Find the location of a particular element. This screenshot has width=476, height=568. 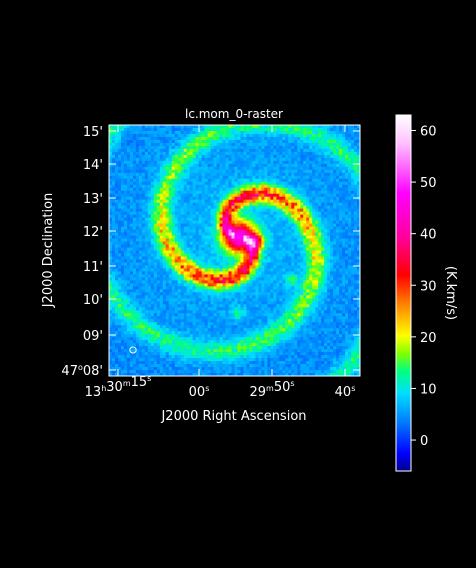

y-axis-label: J2000 Declination is located at coordinates (48, 251).